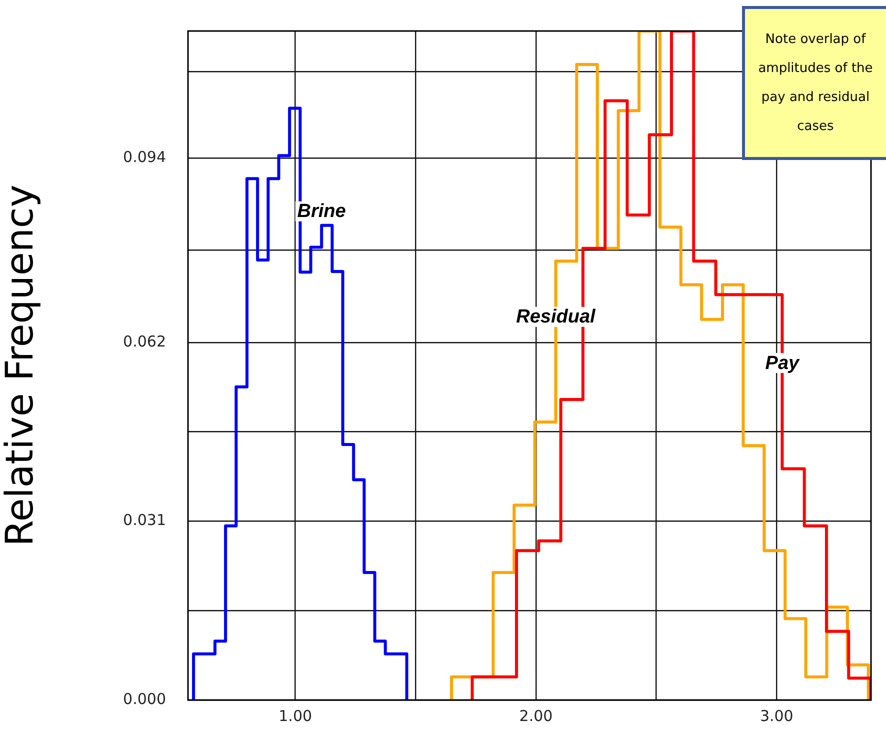  What do you see at coordinates (556, 317) in the screenshot?
I see `annotation: Residual` at bounding box center [556, 317].